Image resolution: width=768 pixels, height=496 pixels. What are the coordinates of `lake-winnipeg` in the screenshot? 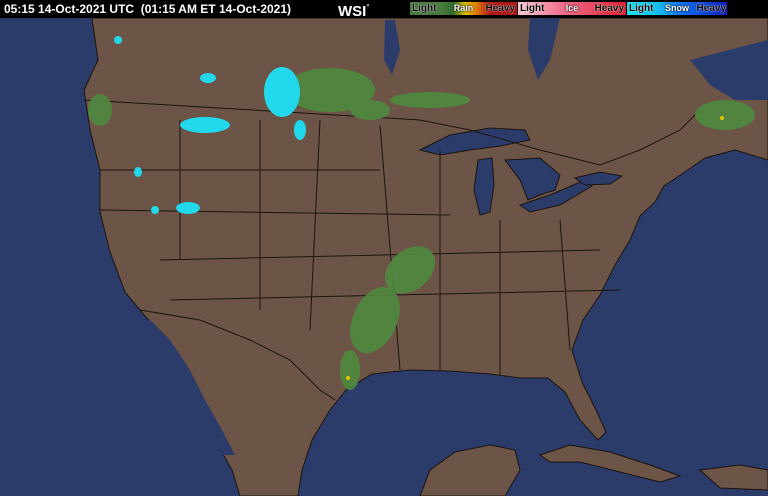 It's located at (392, 47).